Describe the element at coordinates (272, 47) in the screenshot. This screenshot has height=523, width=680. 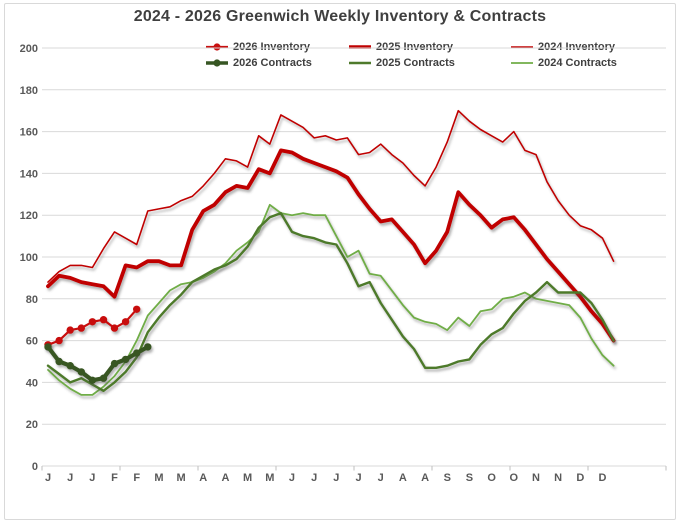
I see `legend-label-2026-inventory: 2026 Inventory` at that location.